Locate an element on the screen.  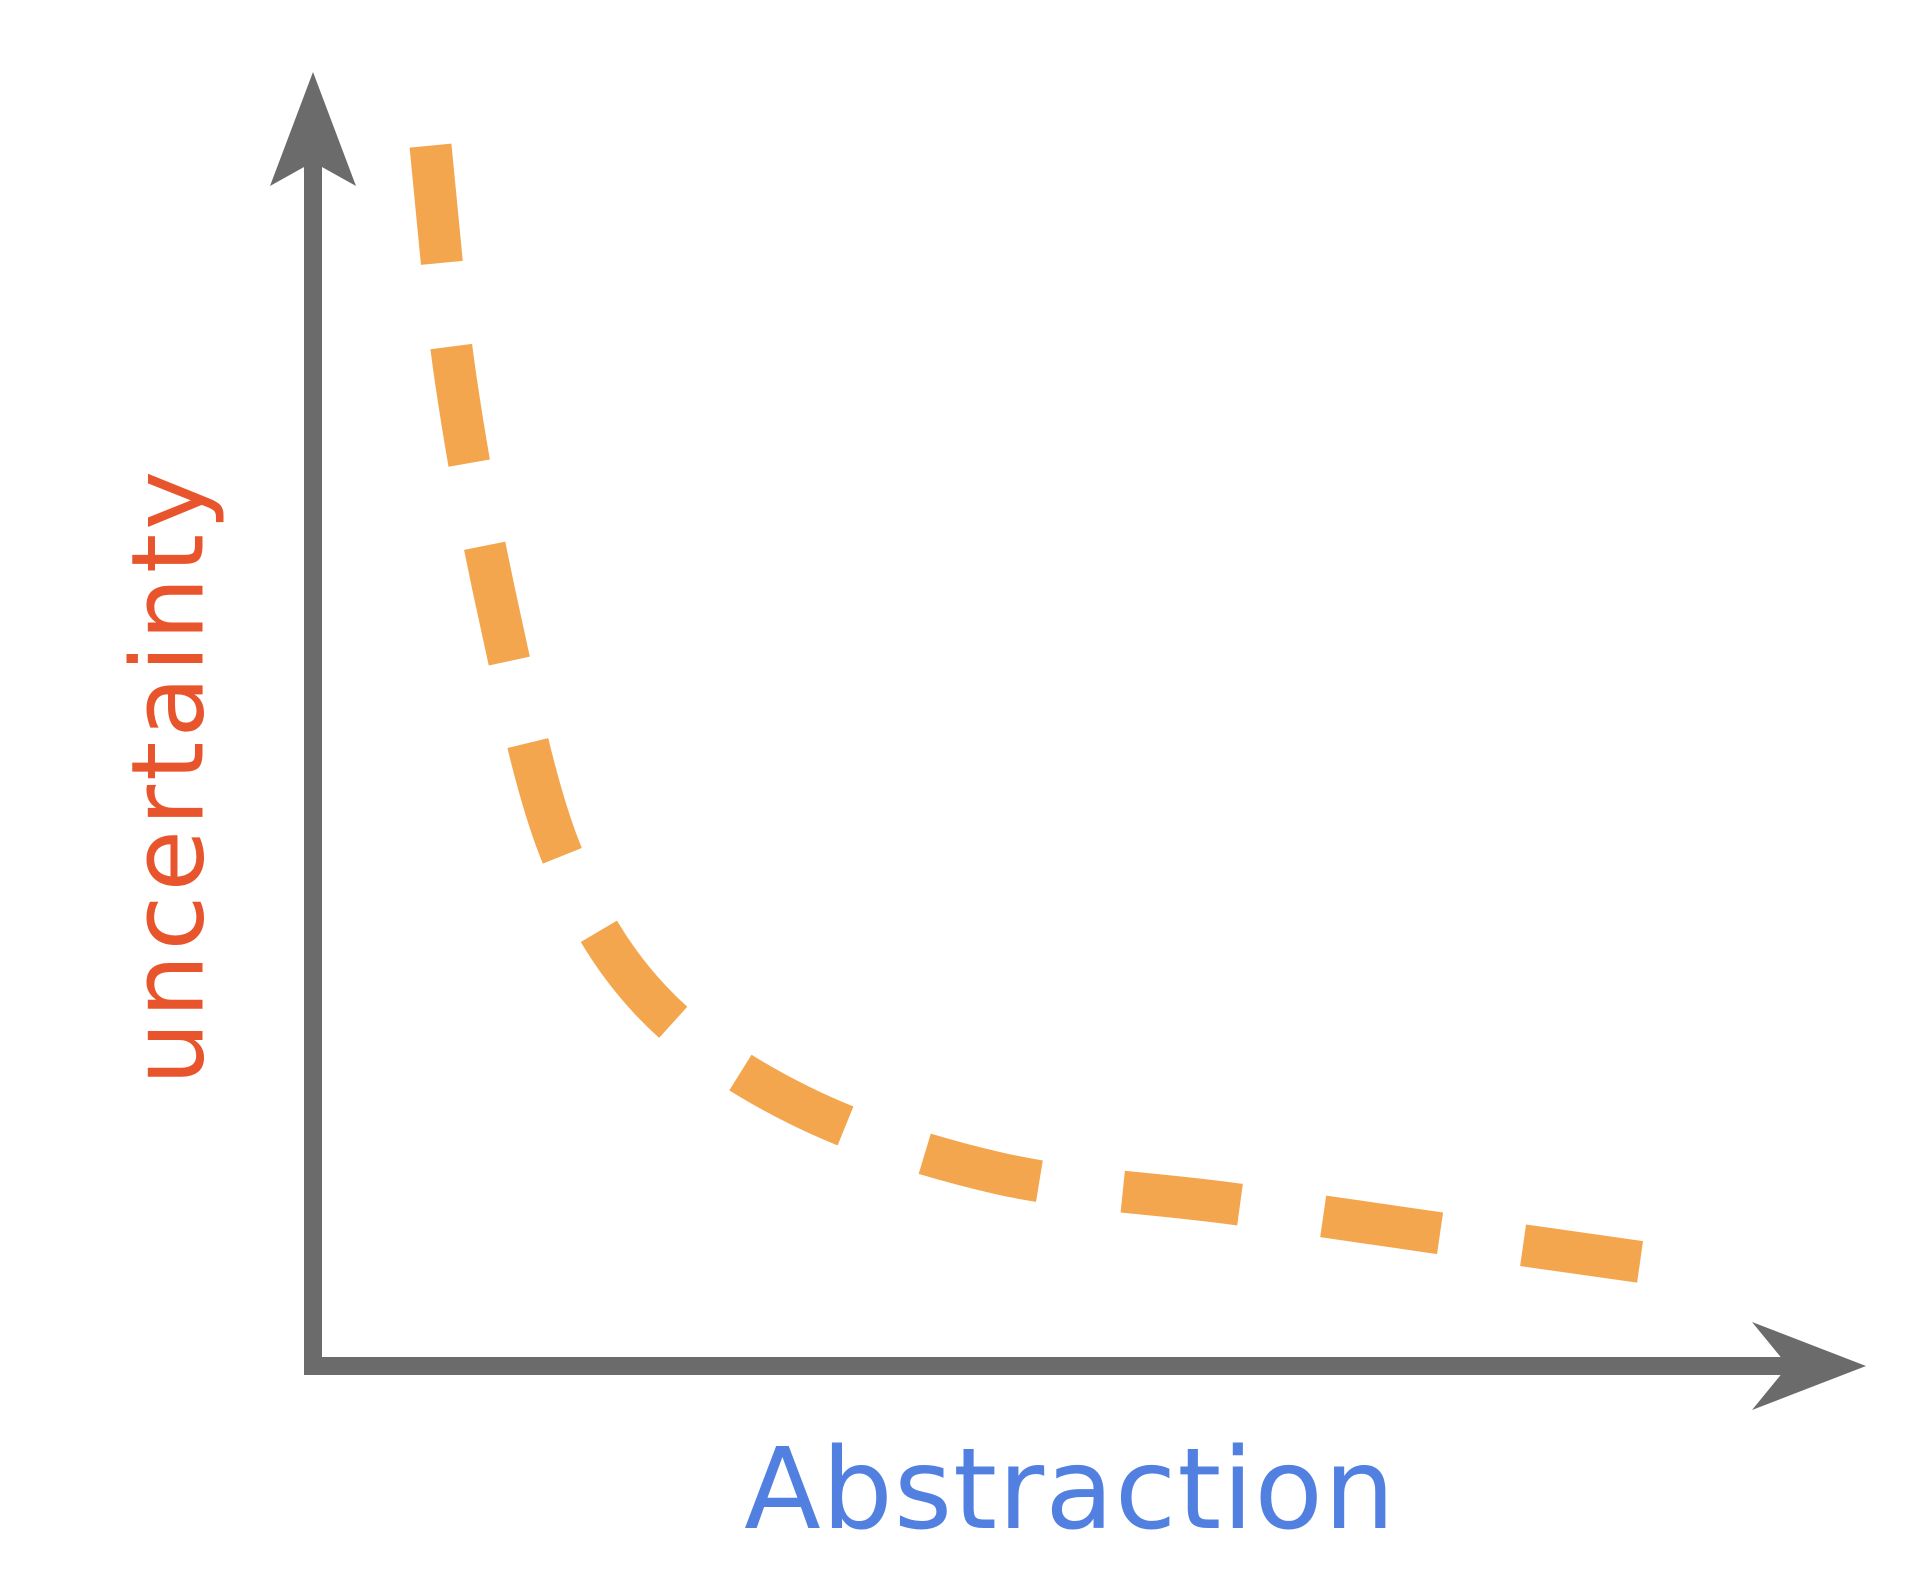
x-axis-arrowhead-icon is located at coordinates (1809, 1366).